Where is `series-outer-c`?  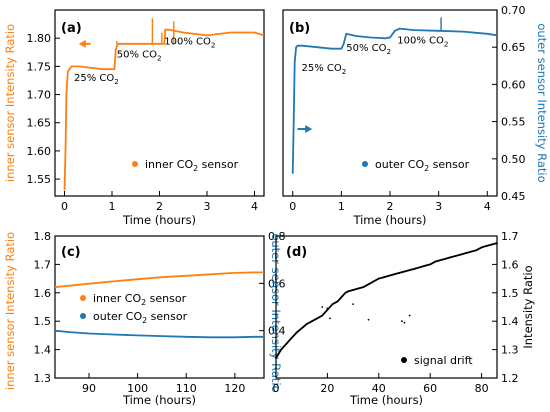 series-outer-c is located at coordinates (159, 334).